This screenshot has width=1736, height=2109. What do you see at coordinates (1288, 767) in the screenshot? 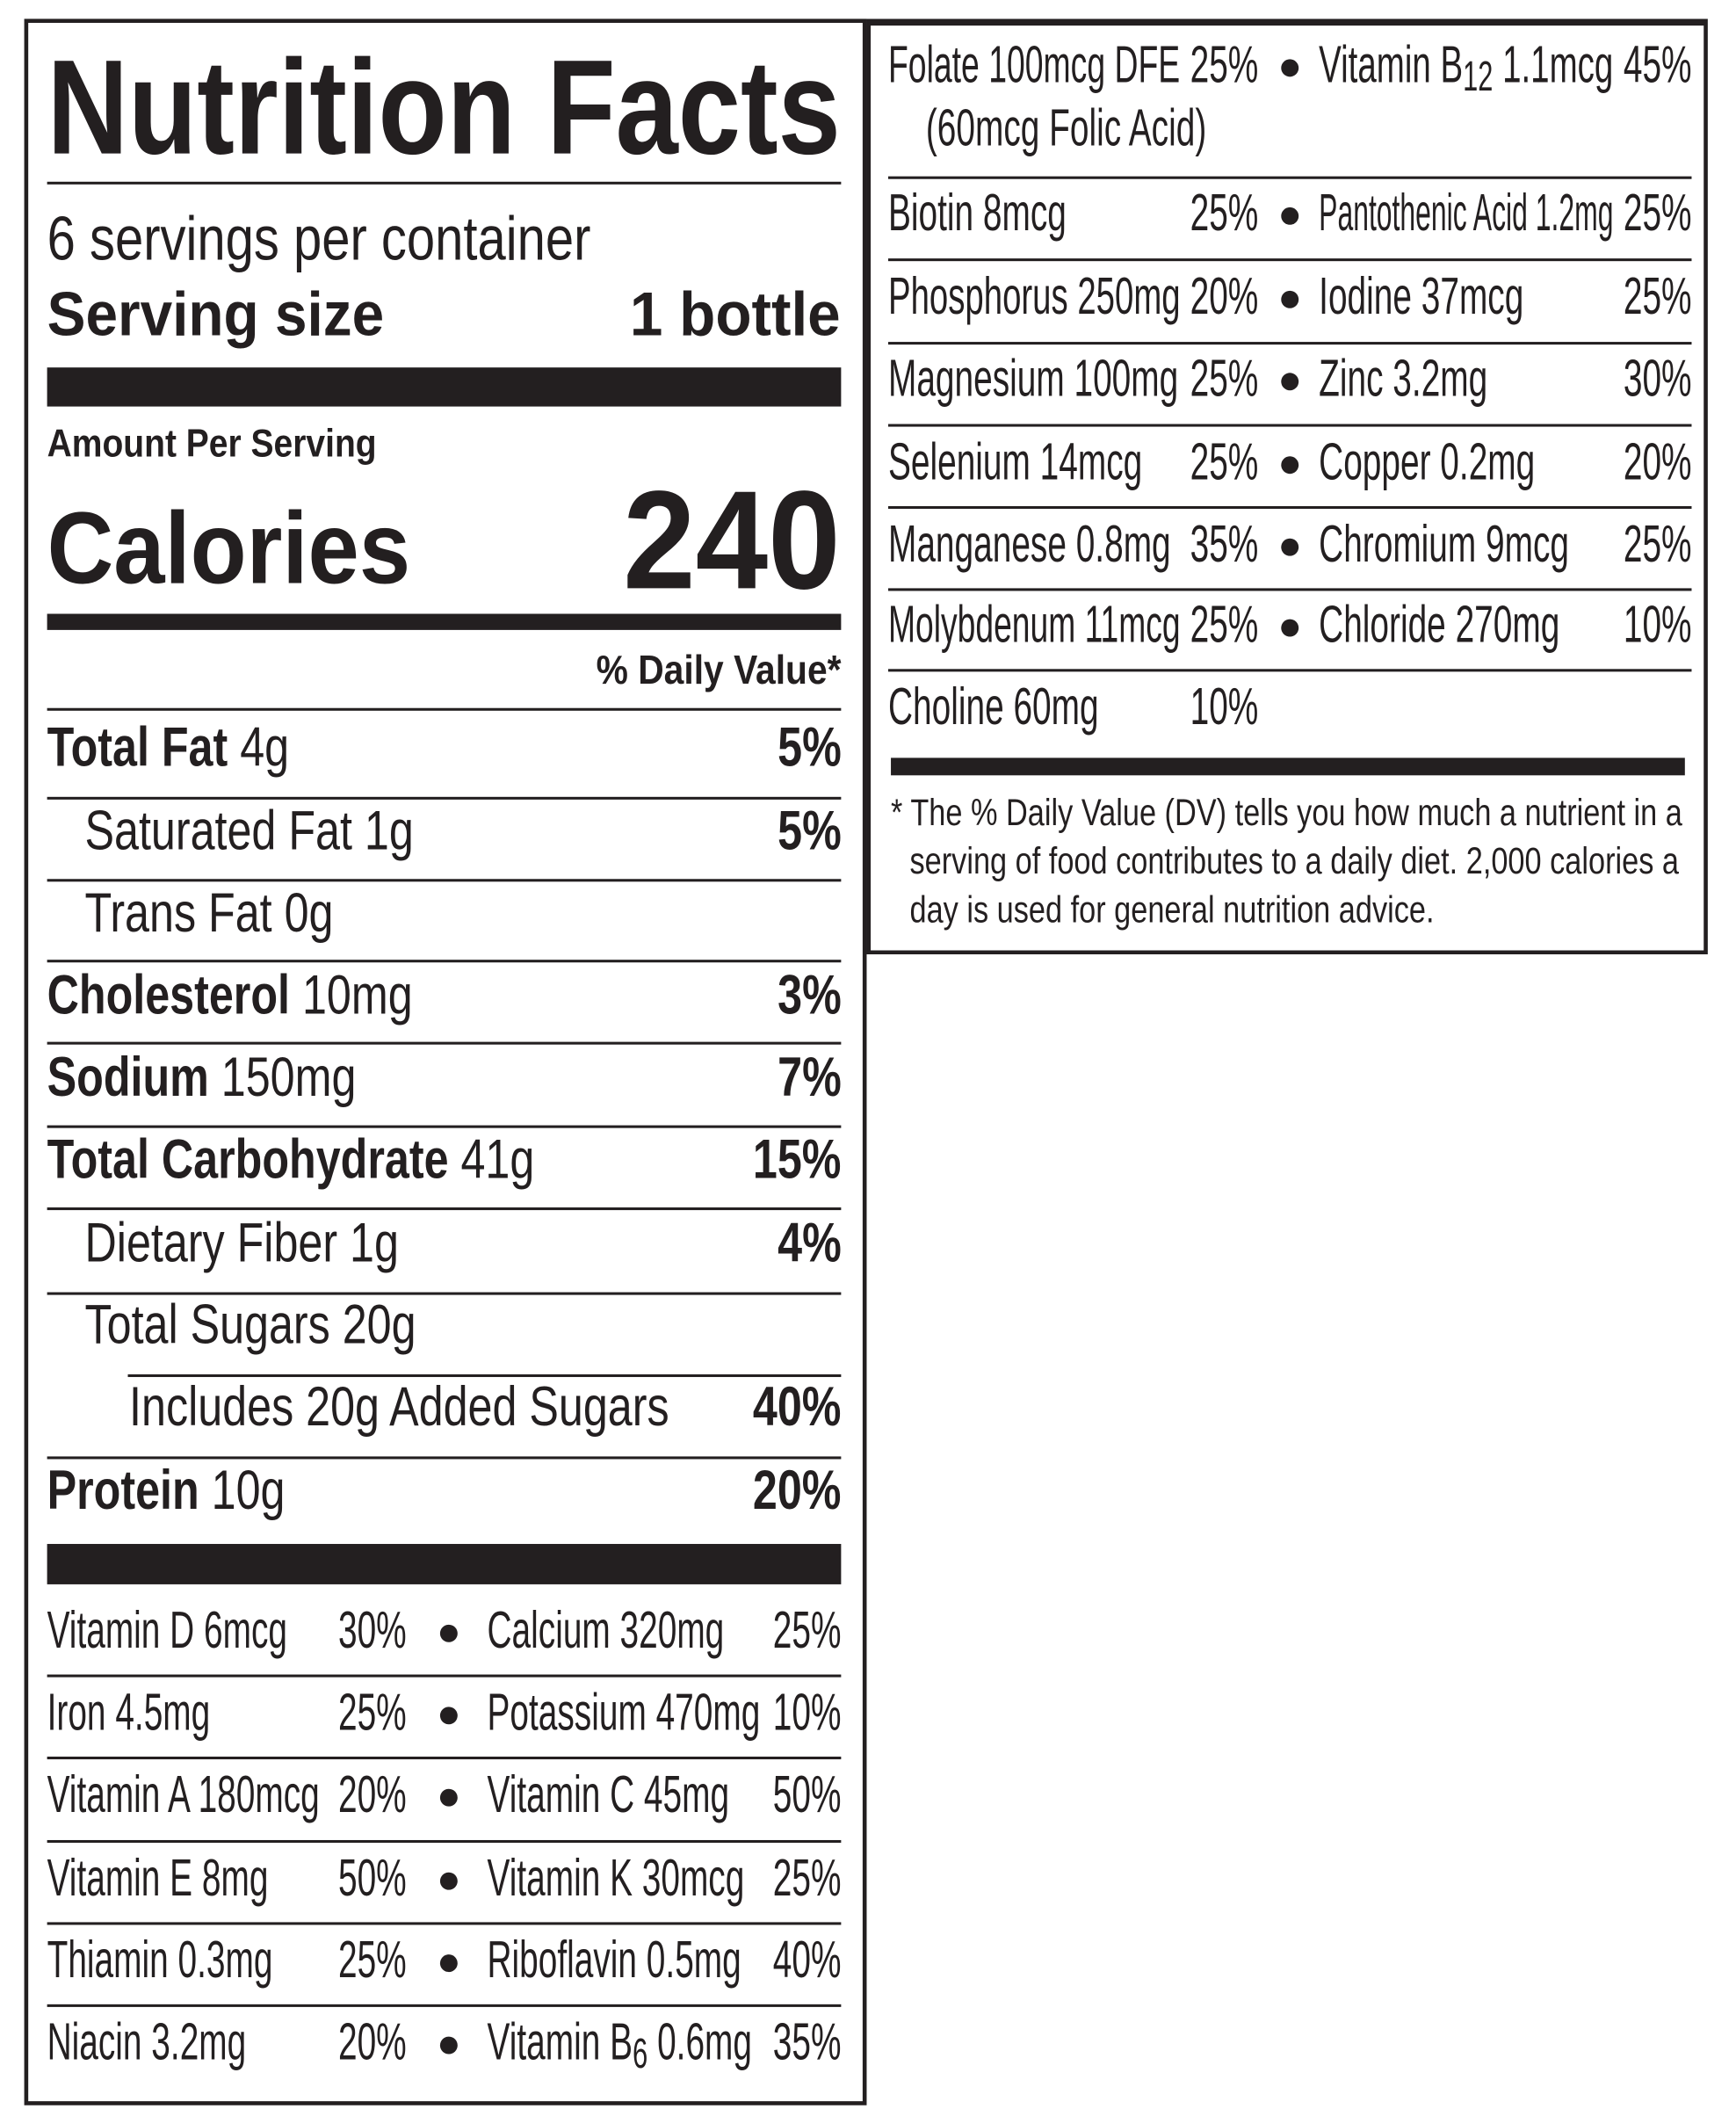
I see `thick-bar` at bounding box center [1288, 767].